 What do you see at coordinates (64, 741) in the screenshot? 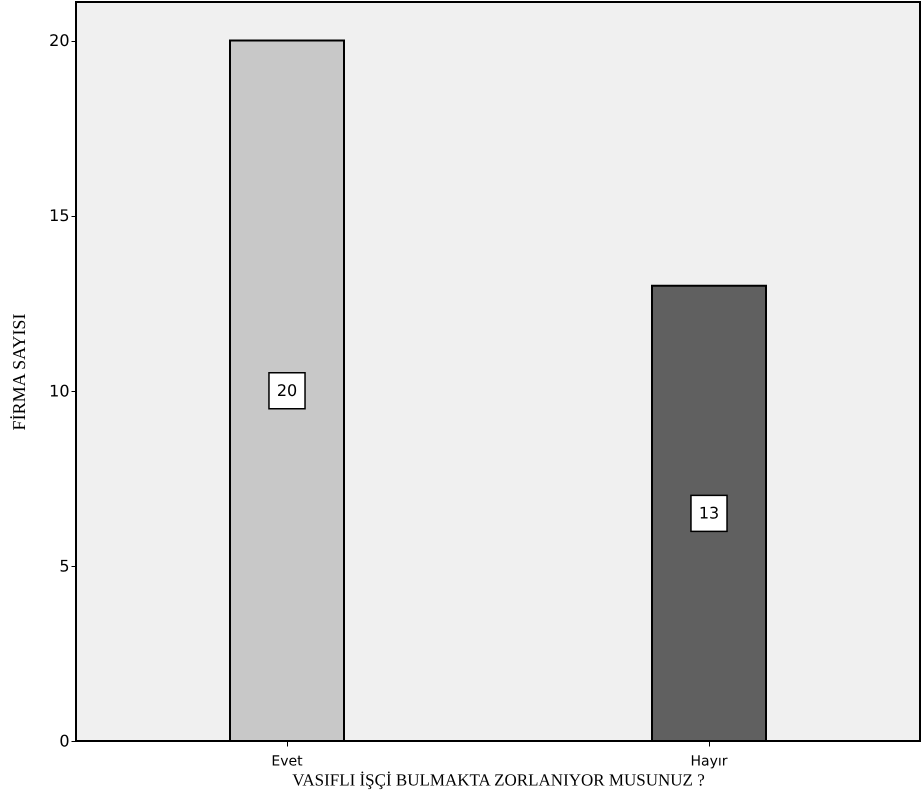
I see `y-tick-label: 0` at bounding box center [64, 741].